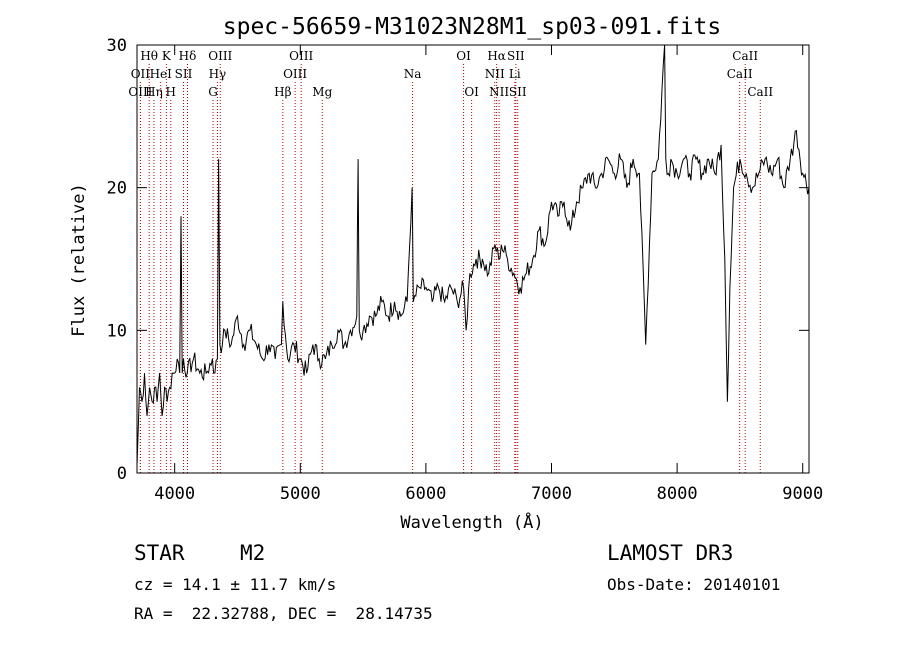  Describe the element at coordinates (184, 74) in the screenshot. I see `marker-label-6: SII` at that location.